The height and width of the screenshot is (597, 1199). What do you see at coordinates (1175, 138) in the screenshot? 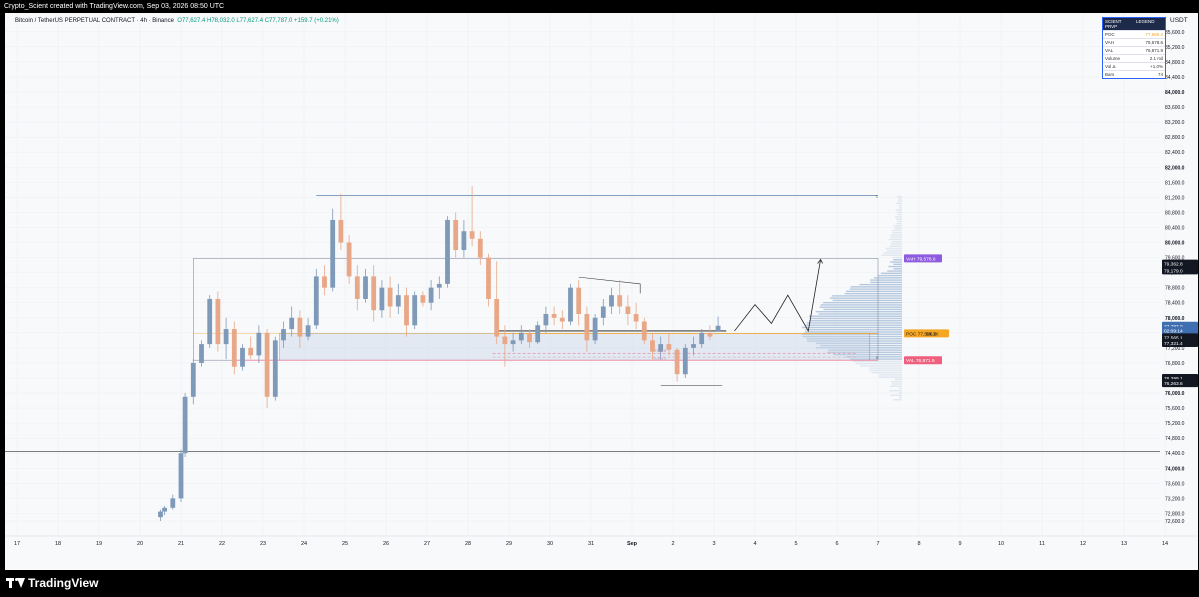
I see `price-tick-label: 82,800.0` at bounding box center [1175, 138].